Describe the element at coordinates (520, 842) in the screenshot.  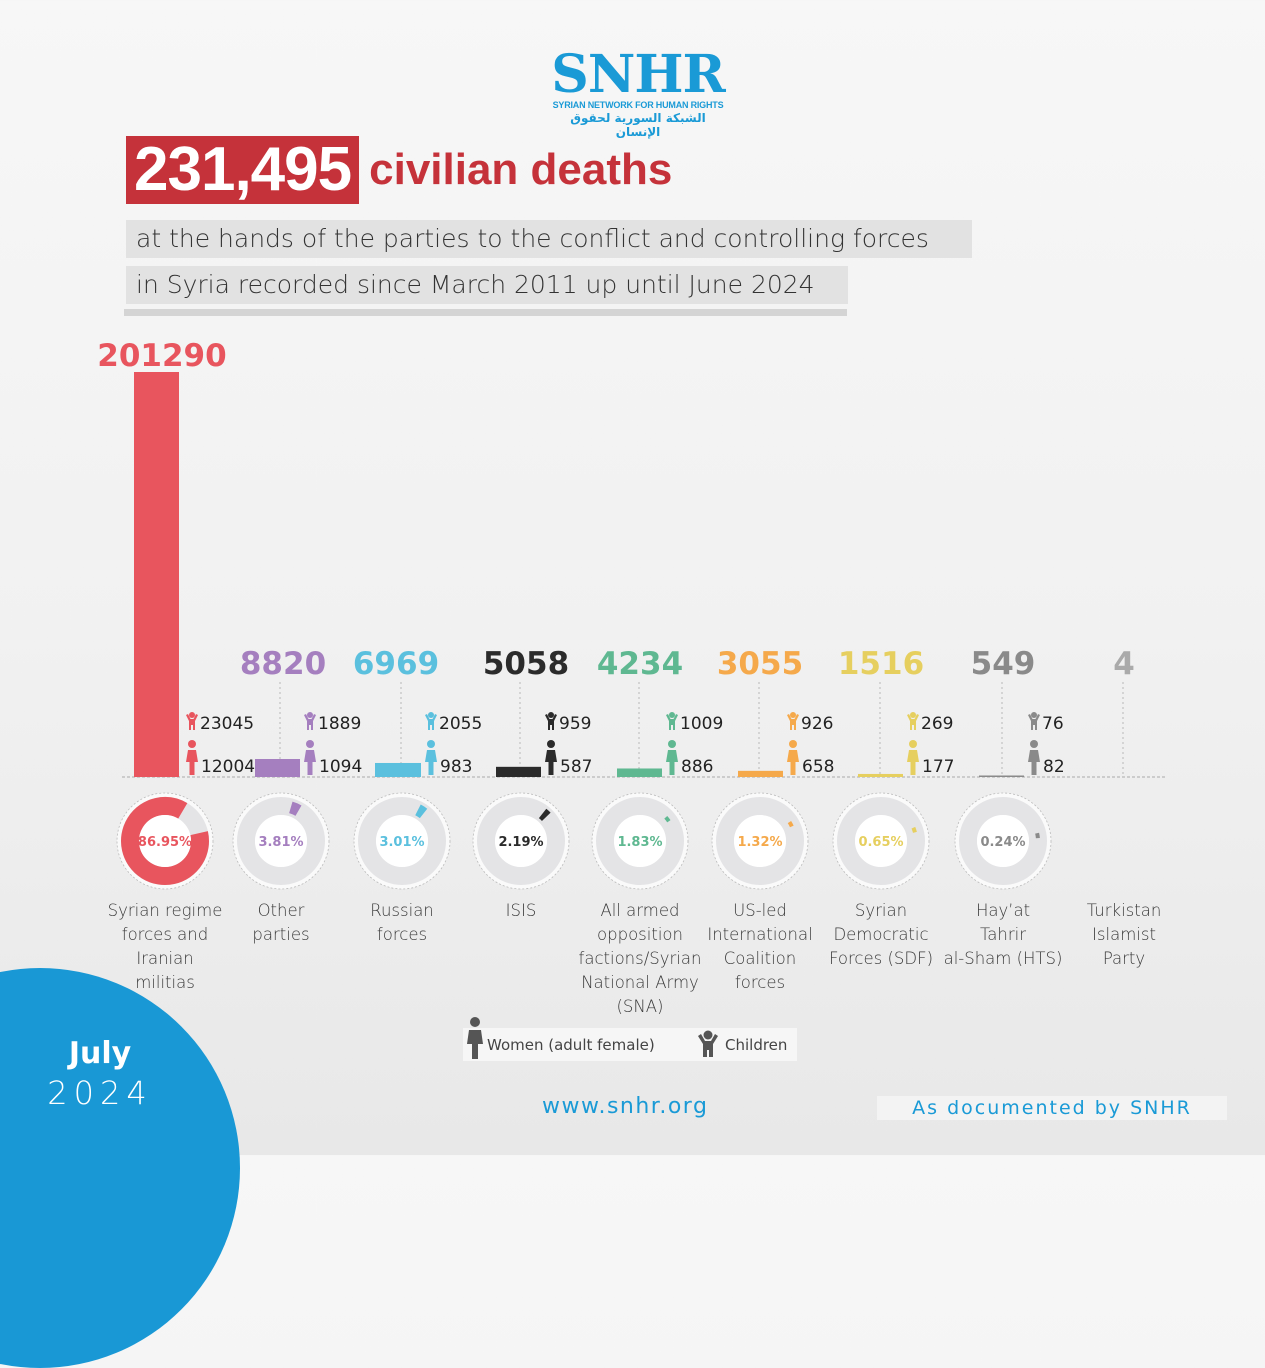
I see `percent-label: 2.19%` at that location.